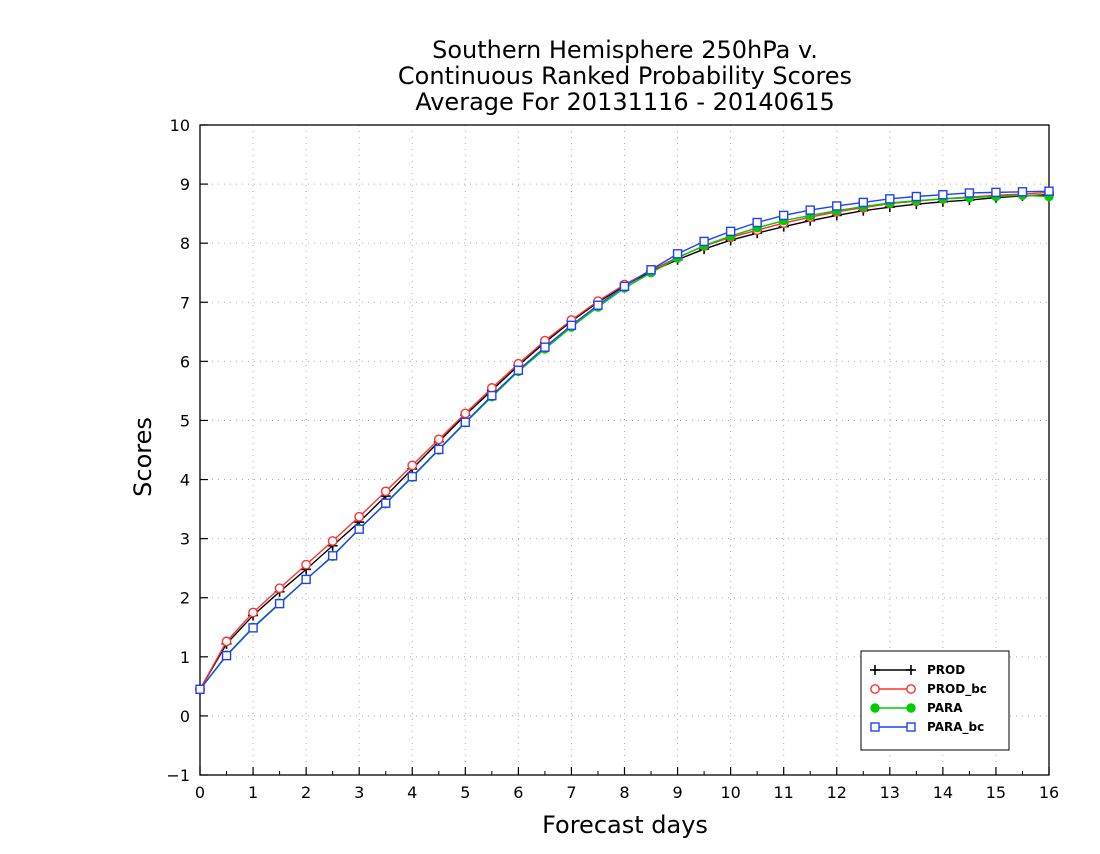 This screenshot has height=854, width=1100. What do you see at coordinates (465, 792) in the screenshot?
I see `x-tick-label: 5` at bounding box center [465, 792].